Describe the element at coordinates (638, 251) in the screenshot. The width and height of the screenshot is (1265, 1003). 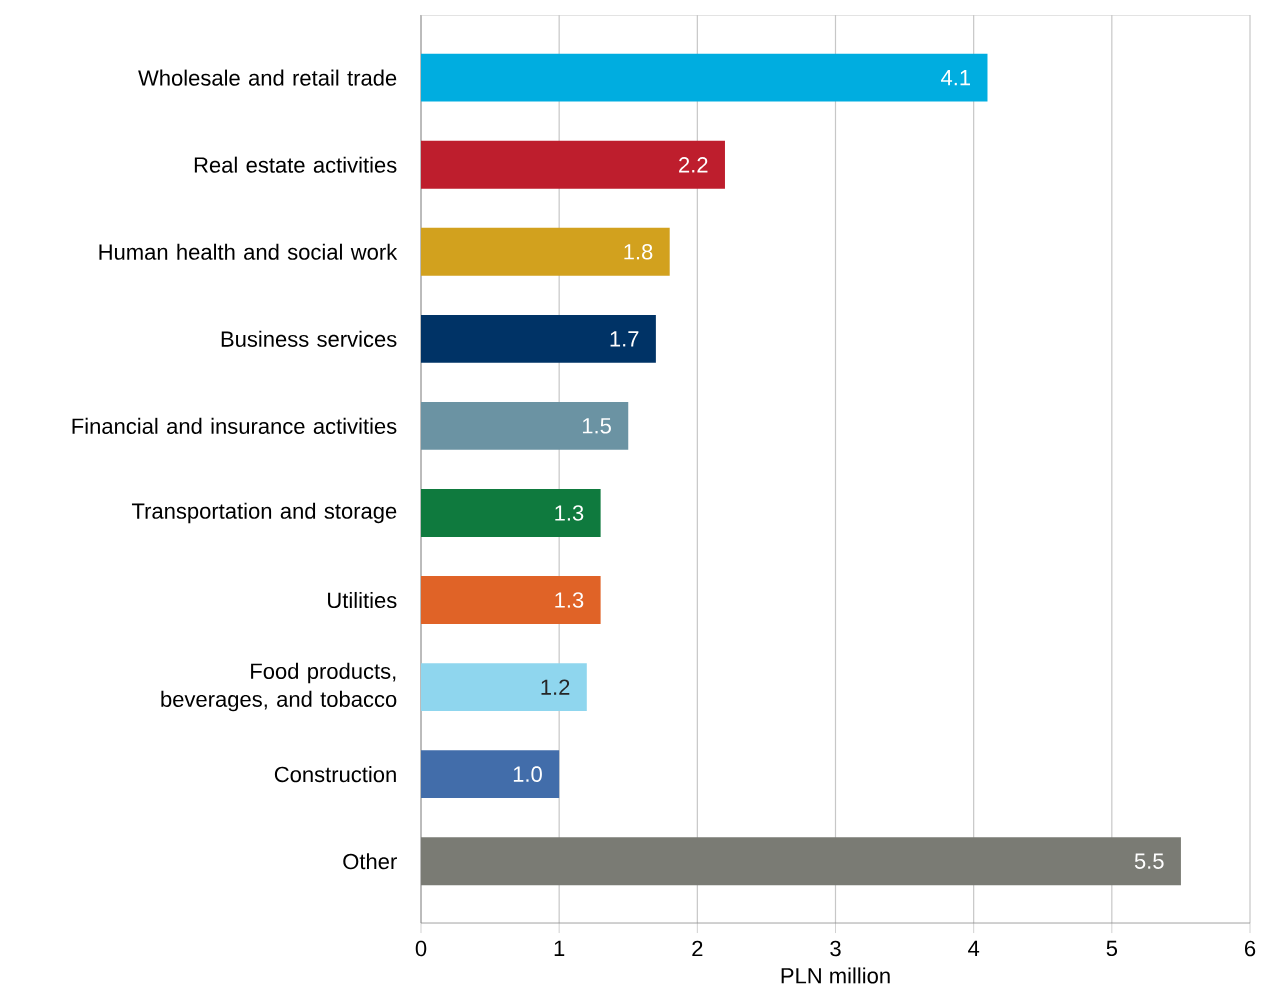
I see `data-label: 1.8` at that location.